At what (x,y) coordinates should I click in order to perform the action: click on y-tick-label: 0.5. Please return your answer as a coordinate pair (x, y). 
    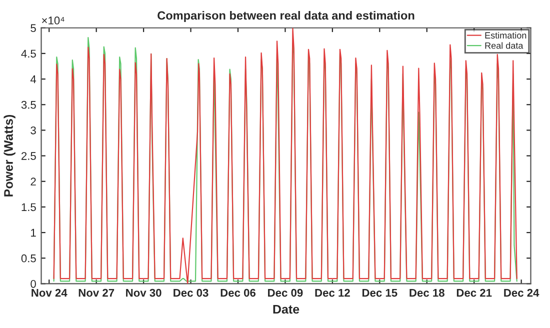
    Looking at the image, I should click on (28, 258).